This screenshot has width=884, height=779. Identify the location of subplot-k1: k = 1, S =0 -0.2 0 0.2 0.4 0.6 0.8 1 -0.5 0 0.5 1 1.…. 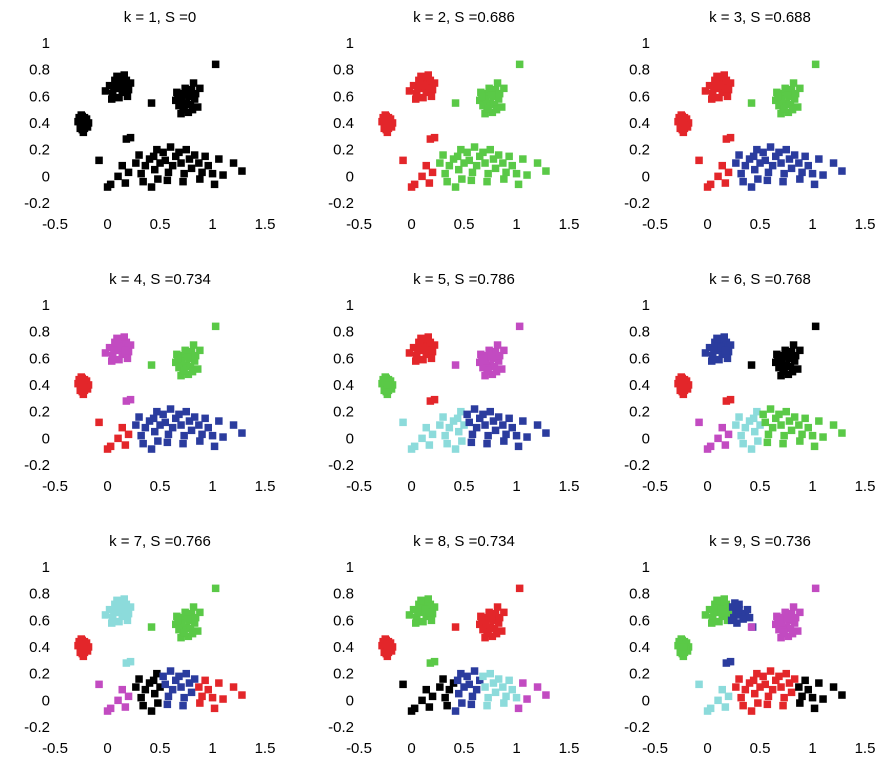
(145, 127).